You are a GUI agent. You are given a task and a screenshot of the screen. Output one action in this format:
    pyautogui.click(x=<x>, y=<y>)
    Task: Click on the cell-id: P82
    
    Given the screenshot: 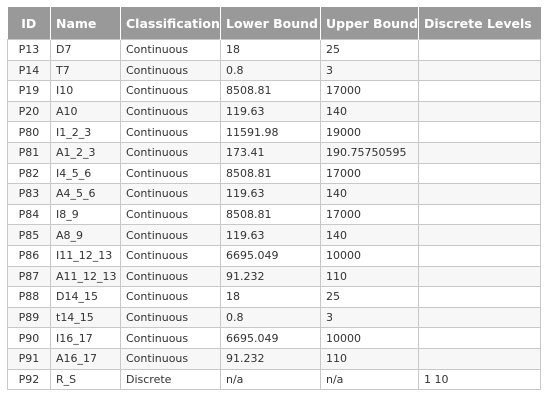 What is the action you would take?
    pyautogui.click(x=29, y=173)
    